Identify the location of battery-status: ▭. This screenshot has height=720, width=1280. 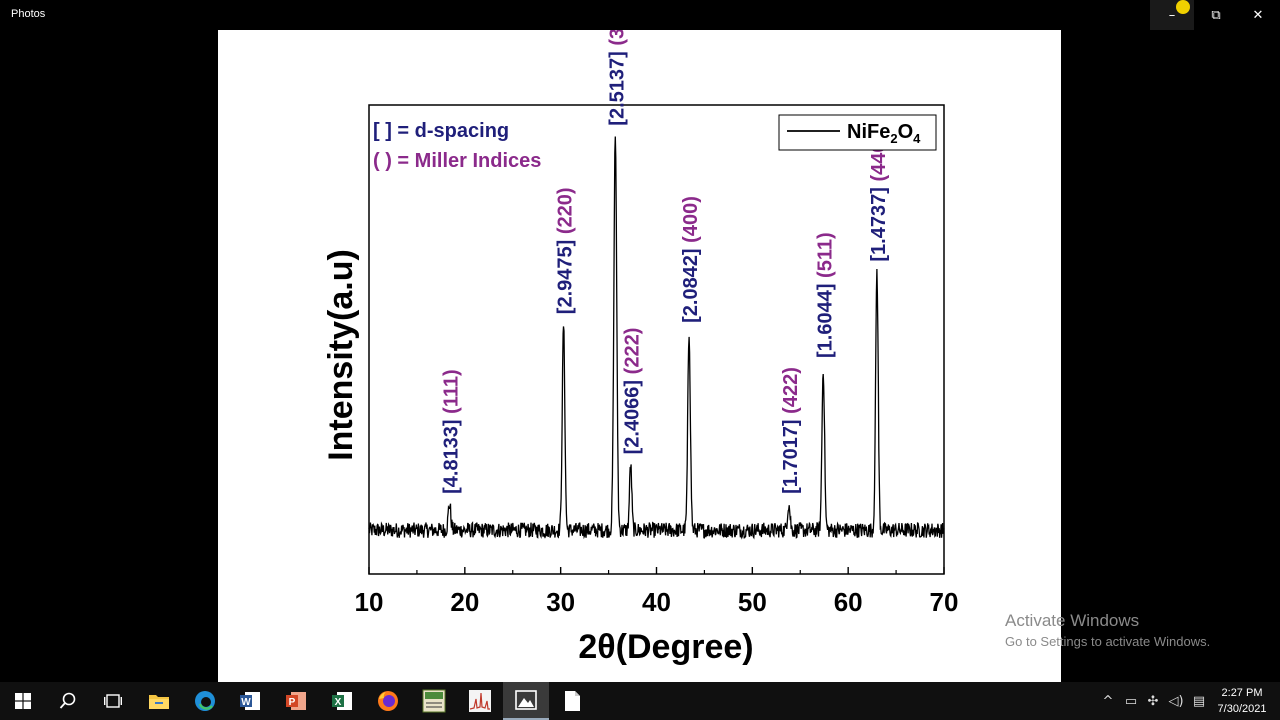
(1131, 701).